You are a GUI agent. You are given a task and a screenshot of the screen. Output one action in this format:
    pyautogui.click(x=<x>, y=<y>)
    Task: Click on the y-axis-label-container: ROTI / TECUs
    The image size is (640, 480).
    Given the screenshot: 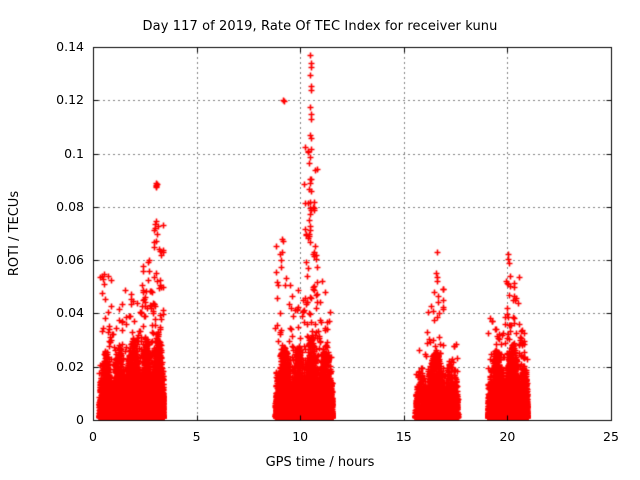 What is the action you would take?
    pyautogui.click(x=15, y=233)
    